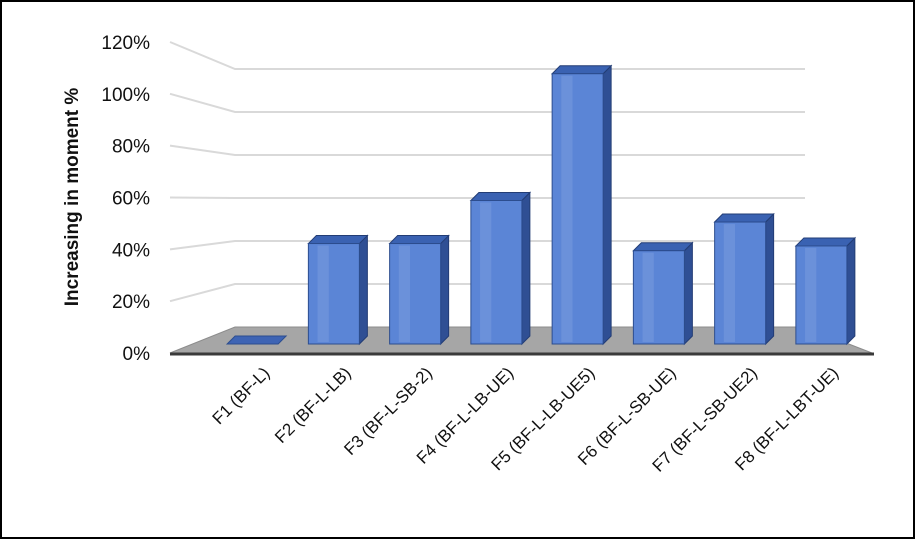 This screenshot has height=539, width=915. Describe the element at coordinates (131, 199) in the screenshot. I see `y-tick-label: 60%` at that location.